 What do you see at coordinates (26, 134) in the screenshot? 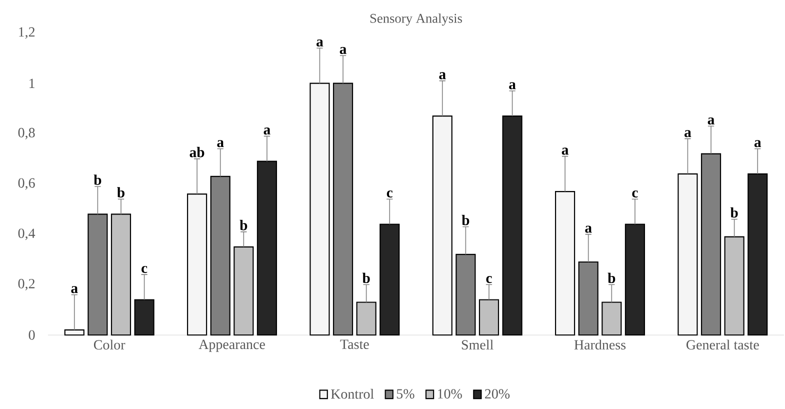
I see `y-tick-label: 0,8` at bounding box center [26, 134].